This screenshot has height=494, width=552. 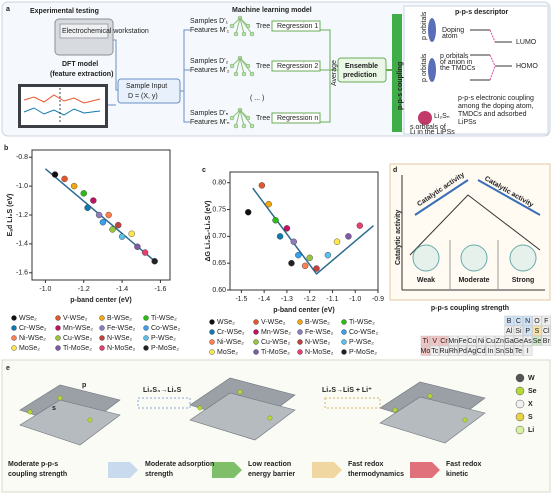 I want to click on legend-label: Ti-MoSe₂, so click(x=275, y=352).